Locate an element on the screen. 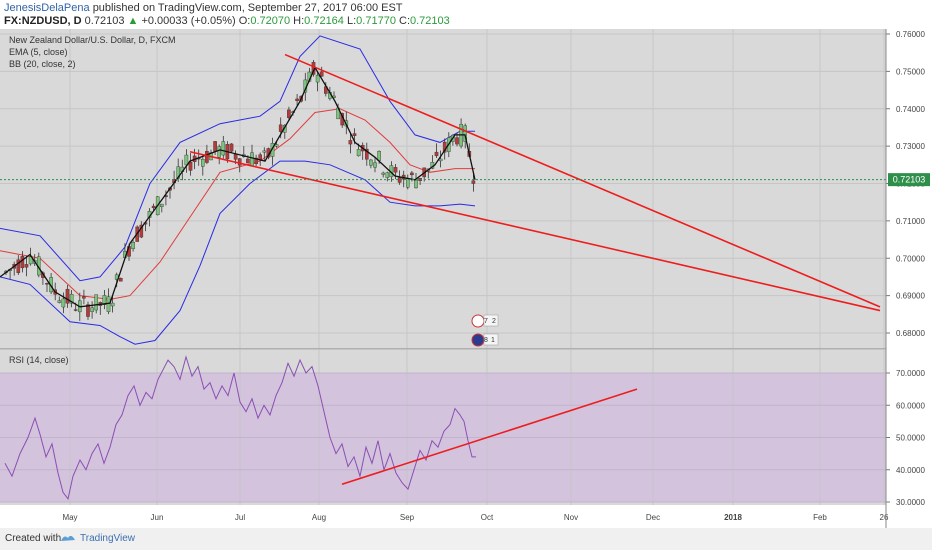 The width and height of the screenshot is (932, 550). time-tick-label: Nov is located at coordinates (571, 517).